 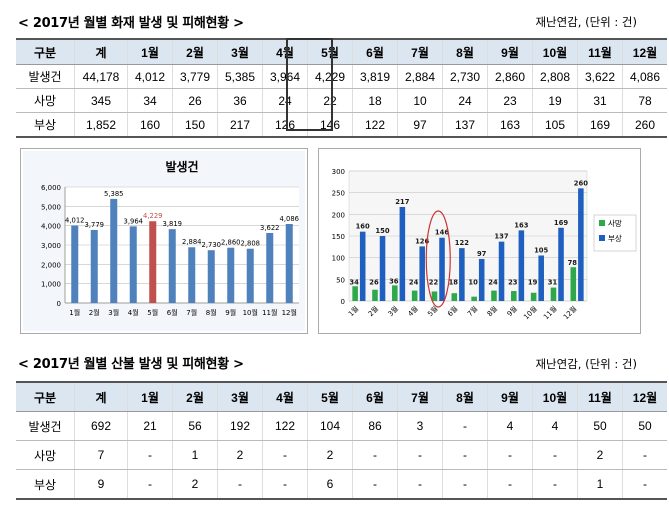 I want to click on forest-header-cell: 3월, so click(x=240, y=396).